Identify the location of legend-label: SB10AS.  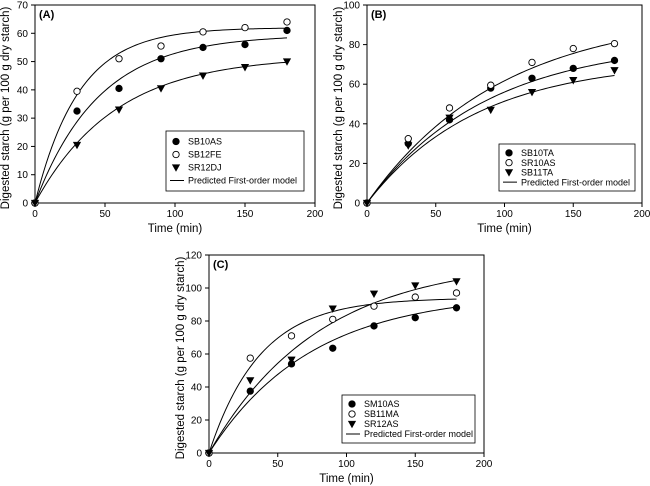
(205, 142).